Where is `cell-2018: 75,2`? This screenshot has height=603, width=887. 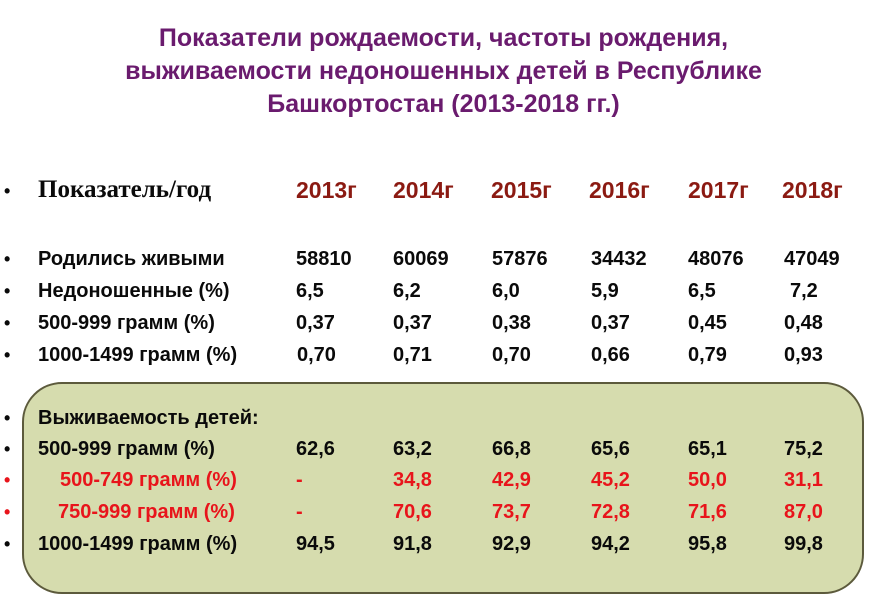 cell-2018: 75,2 is located at coordinates (803, 449).